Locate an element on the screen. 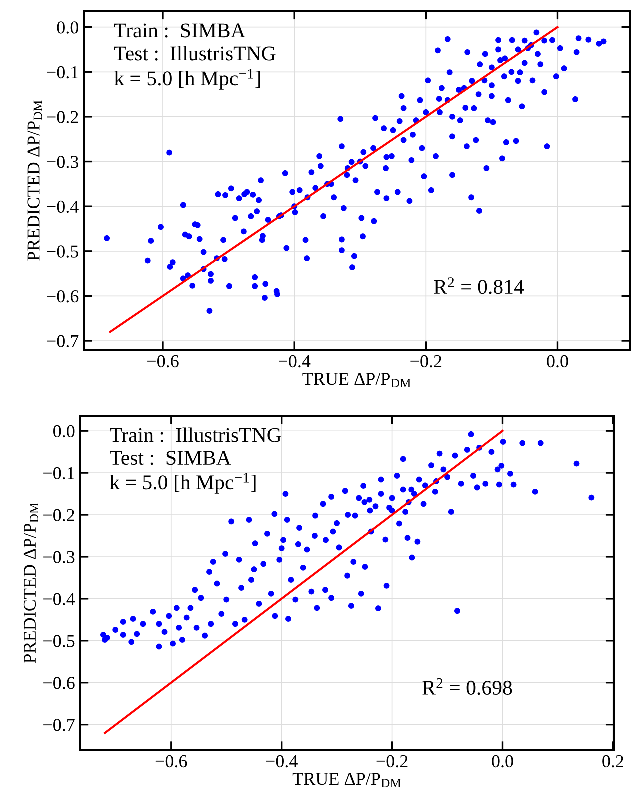 This screenshot has width=632, height=800. annotation: Test : SIMBA is located at coordinates (171, 458).